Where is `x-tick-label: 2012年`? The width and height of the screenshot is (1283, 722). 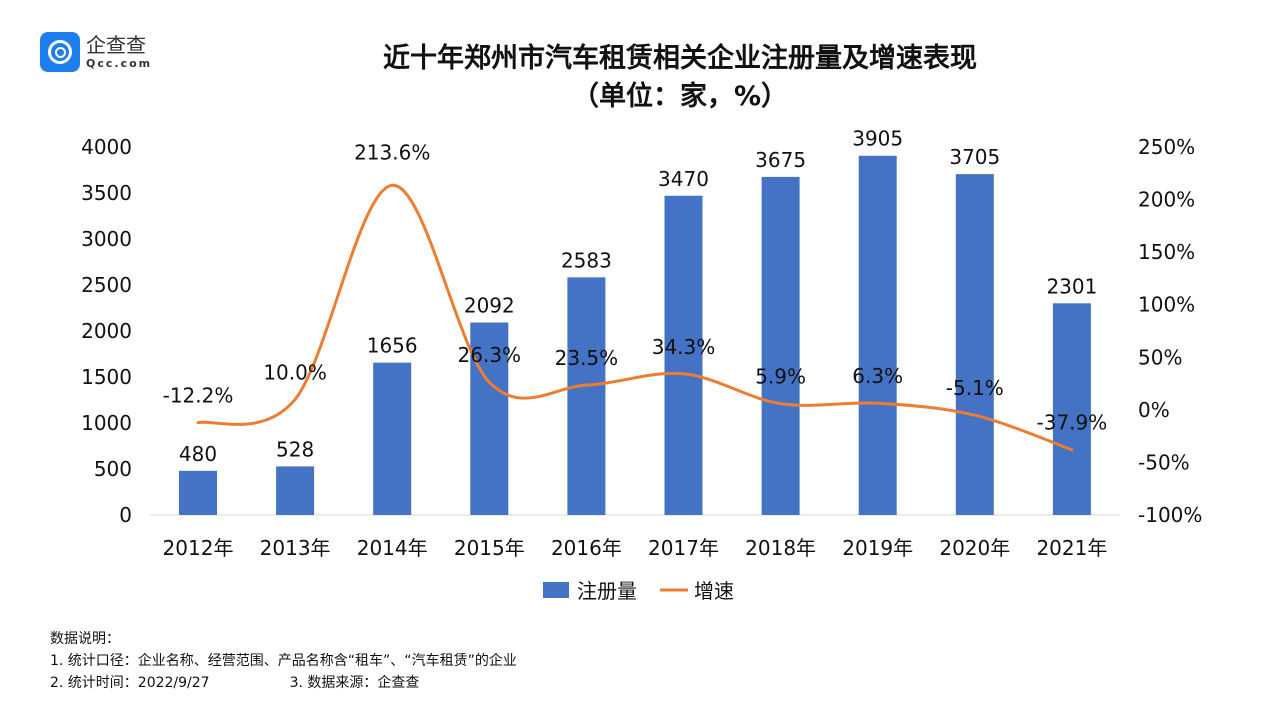 x-tick-label: 2012年 is located at coordinates (198, 548).